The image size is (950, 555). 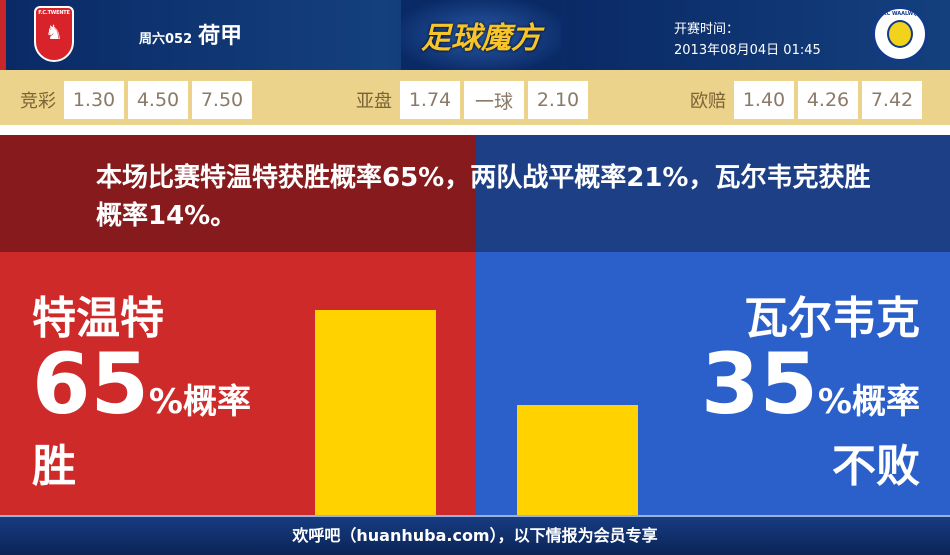 What do you see at coordinates (98, 318) in the screenshot?
I see `home-team-name: 特温特` at bounding box center [98, 318].